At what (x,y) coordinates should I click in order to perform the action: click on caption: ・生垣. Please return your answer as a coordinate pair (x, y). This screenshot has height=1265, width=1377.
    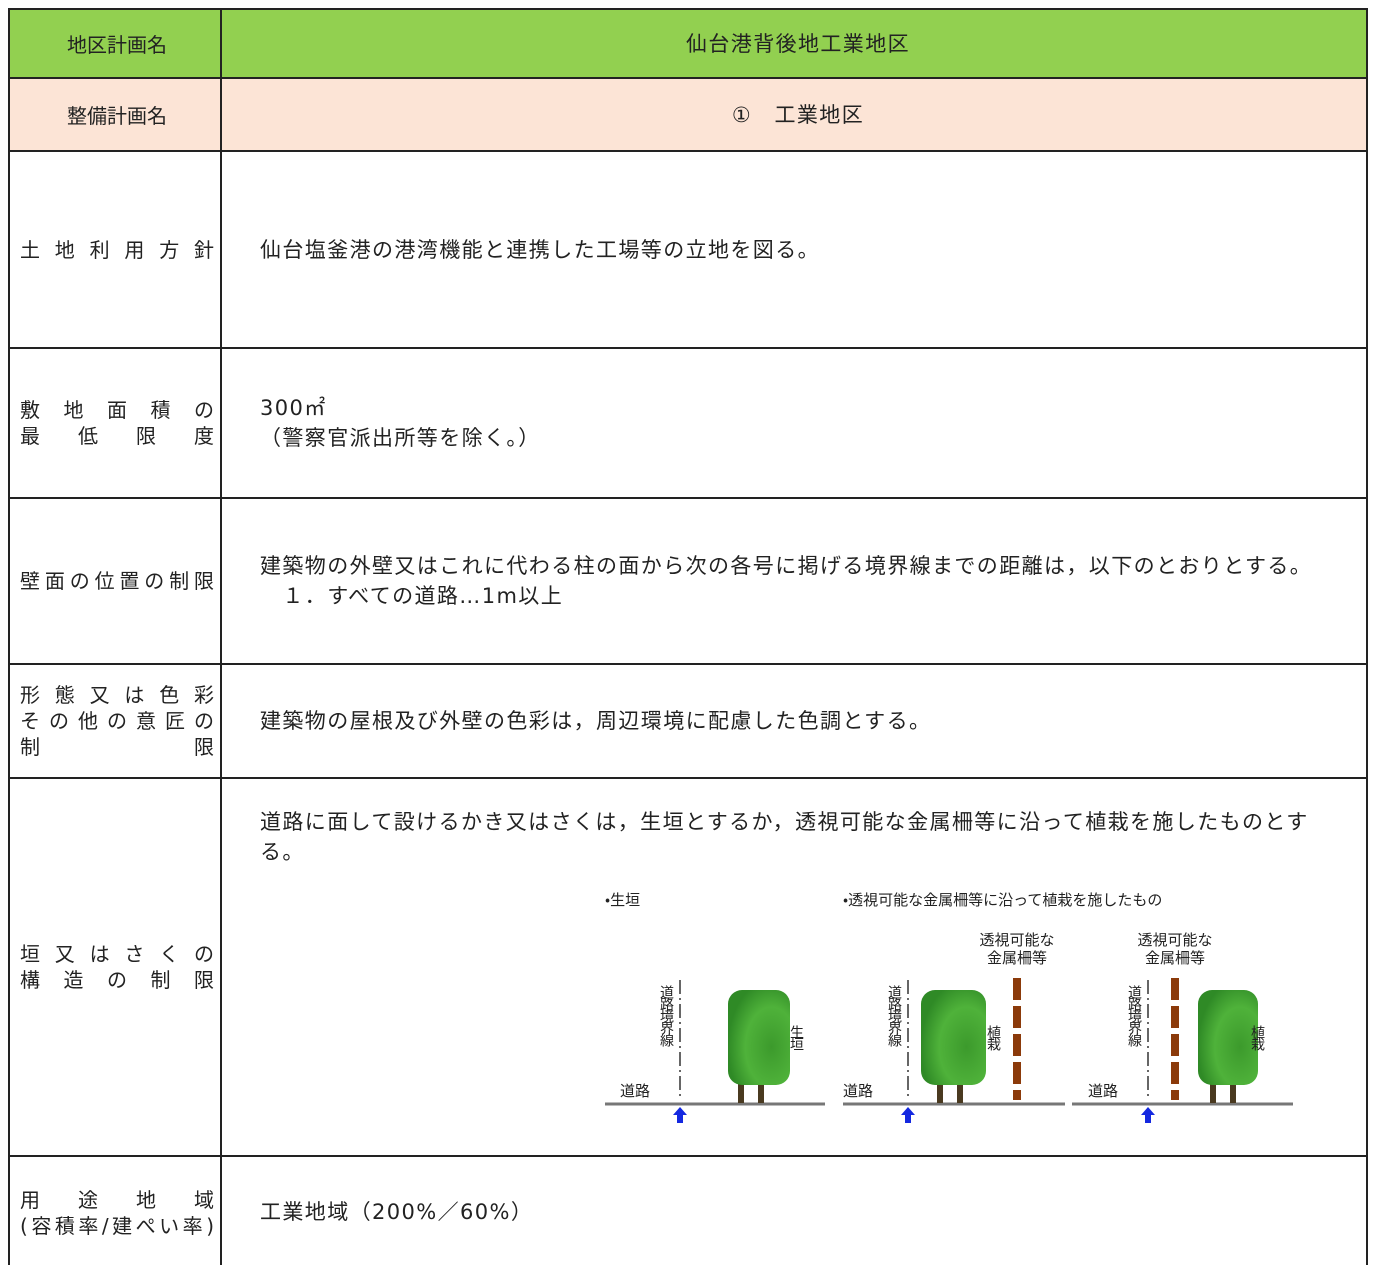
    Looking at the image, I should click on (622, 900).